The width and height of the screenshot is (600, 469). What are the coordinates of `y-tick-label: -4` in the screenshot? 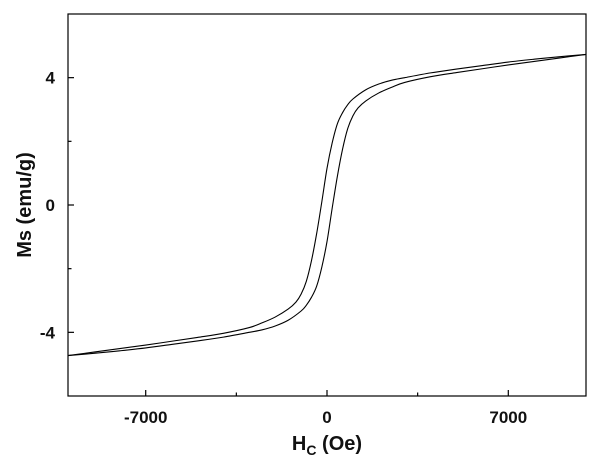 It's located at (48, 332).